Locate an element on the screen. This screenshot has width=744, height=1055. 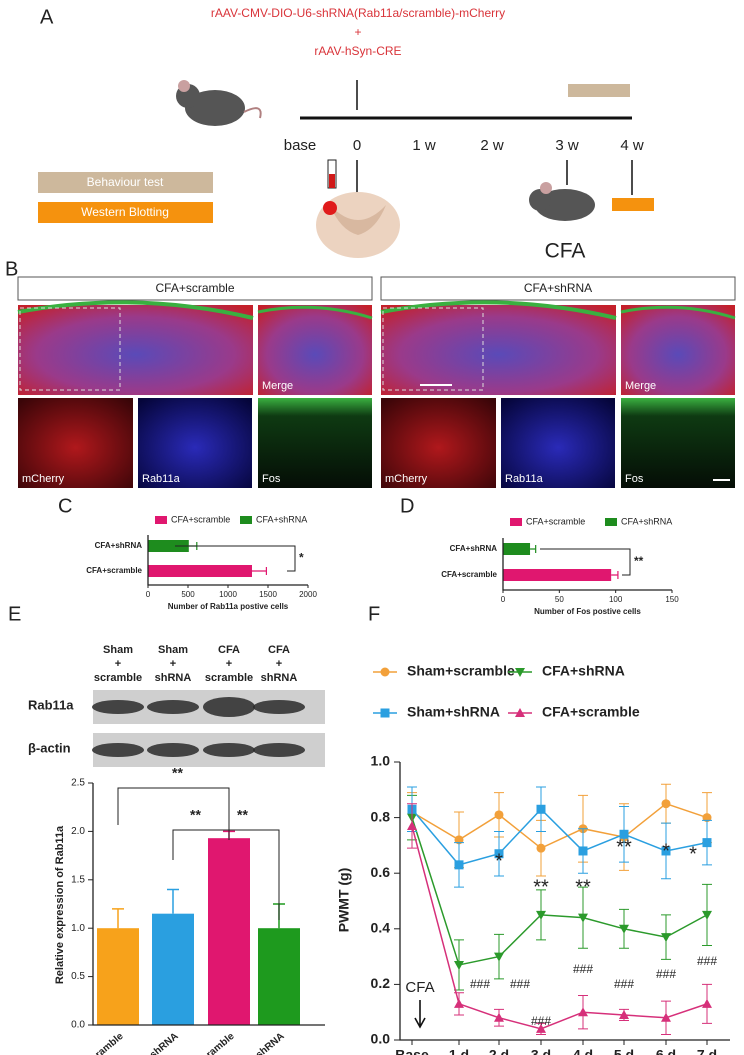
panel-label: B is located at coordinates (11, 269).